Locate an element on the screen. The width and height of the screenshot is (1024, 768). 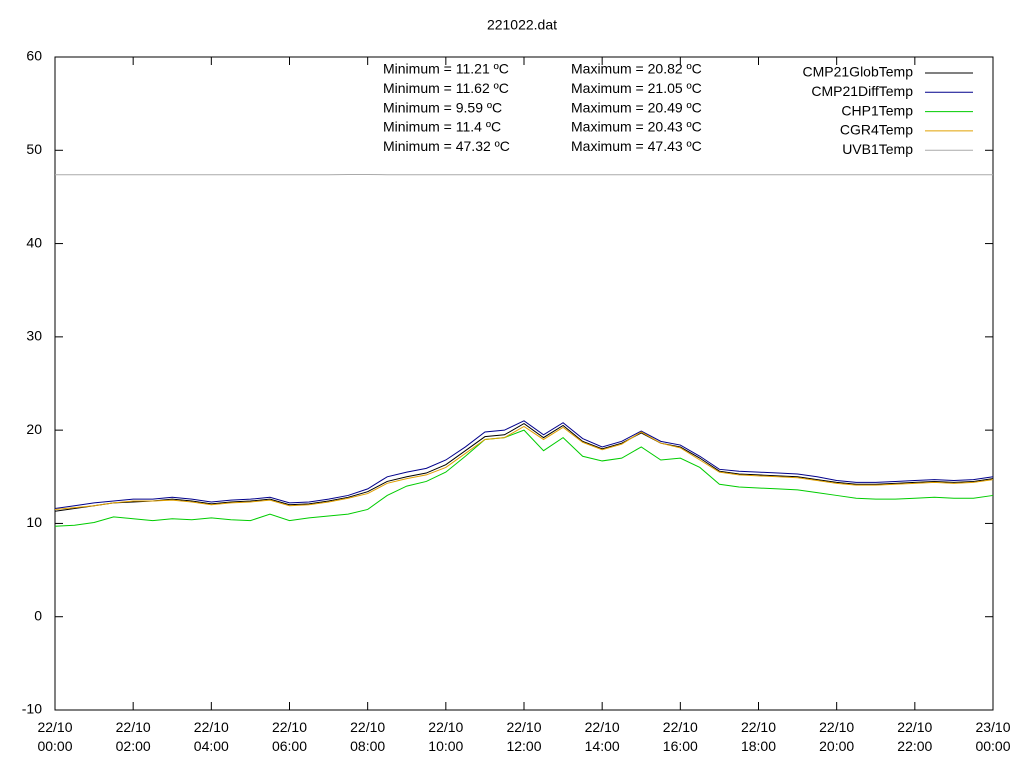
x-tick-label: 23/10 00:00 is located at coordinates (992, 736).